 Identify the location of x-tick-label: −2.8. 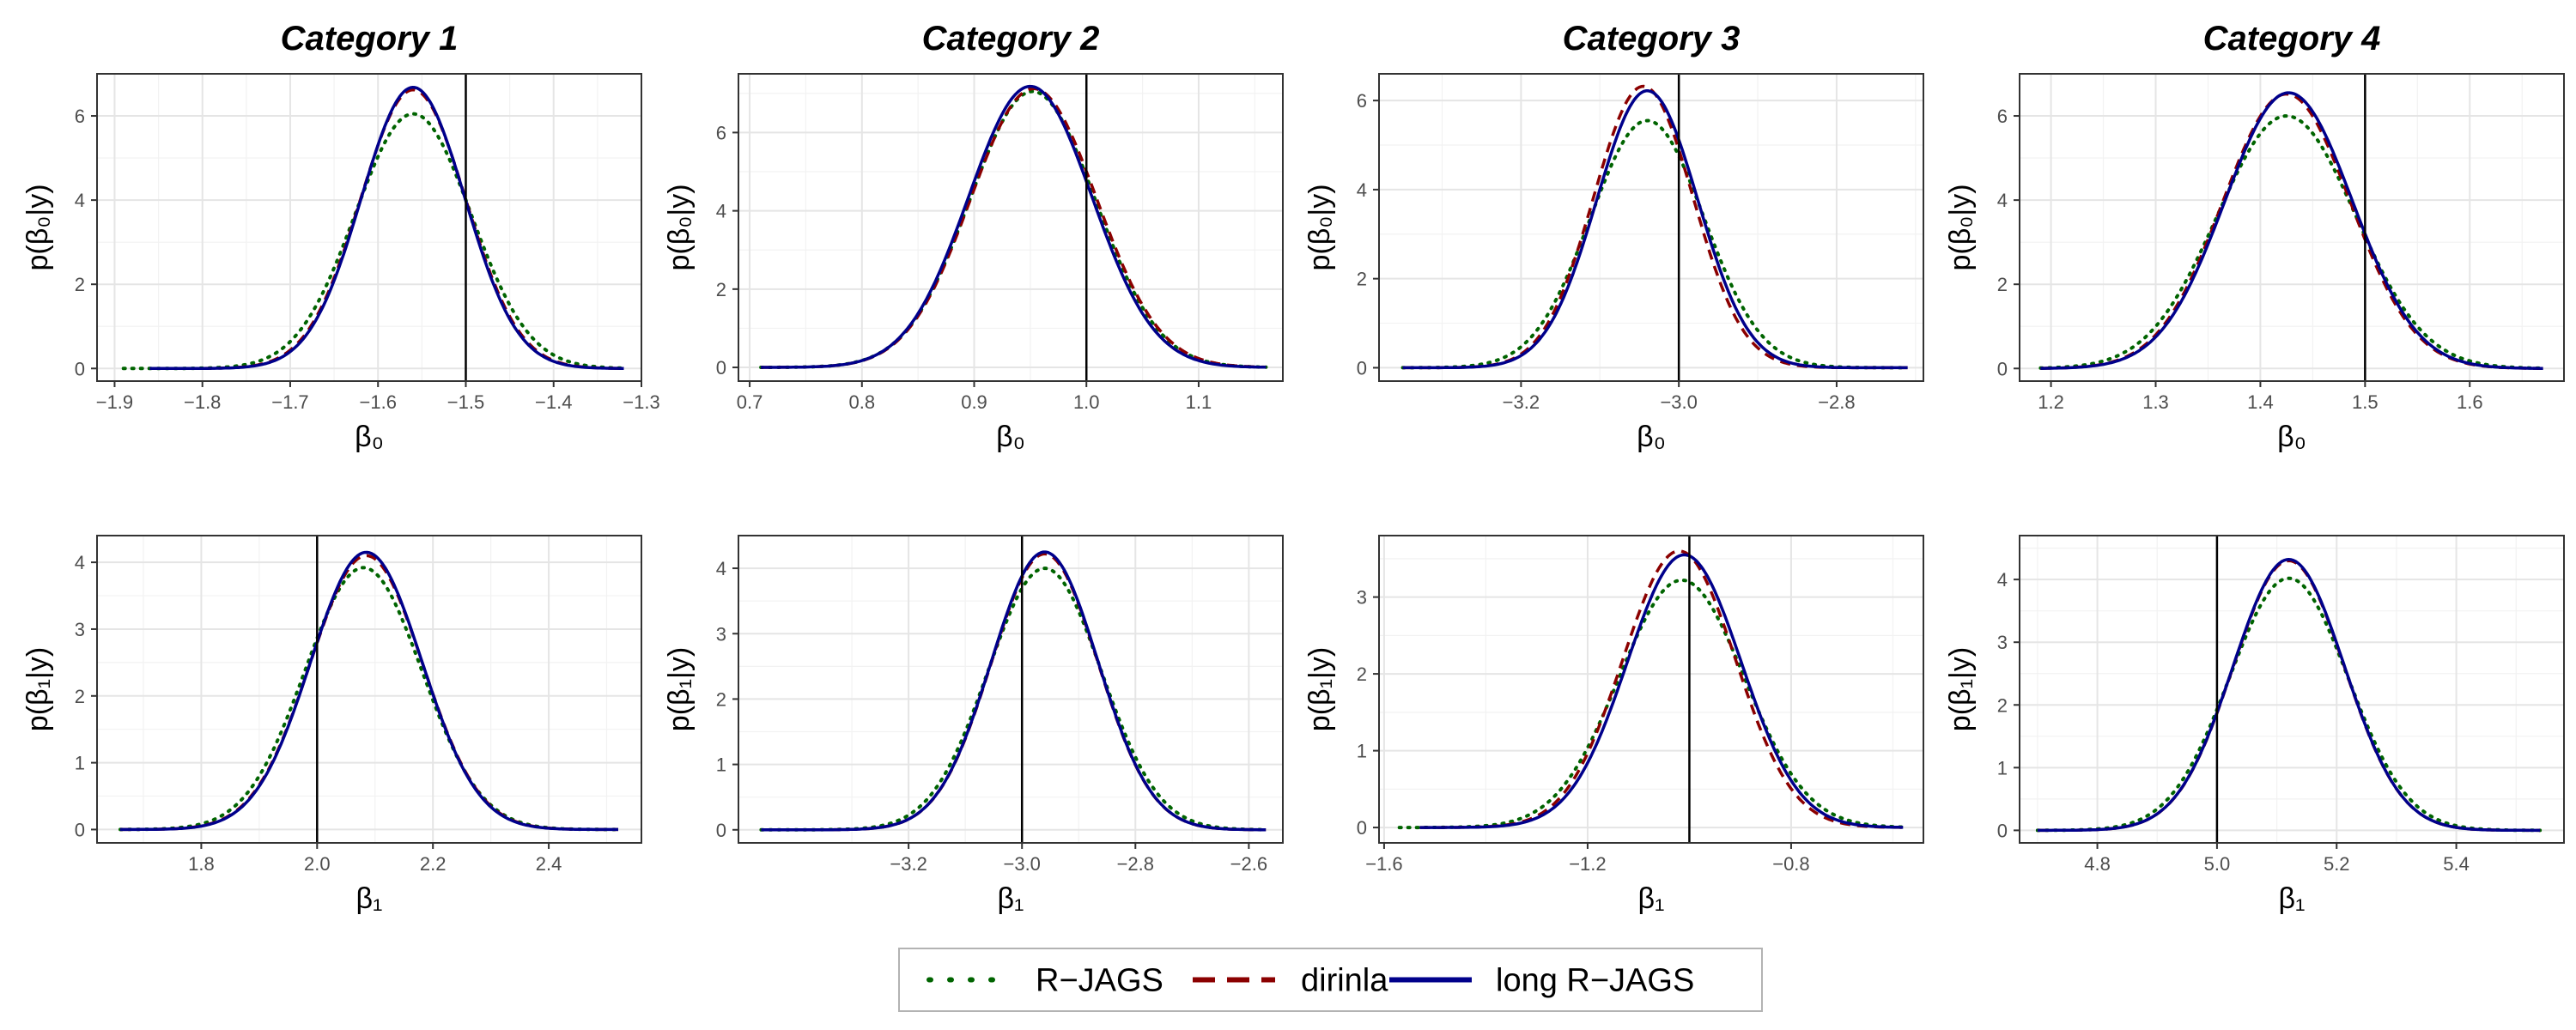
(1135, 864).